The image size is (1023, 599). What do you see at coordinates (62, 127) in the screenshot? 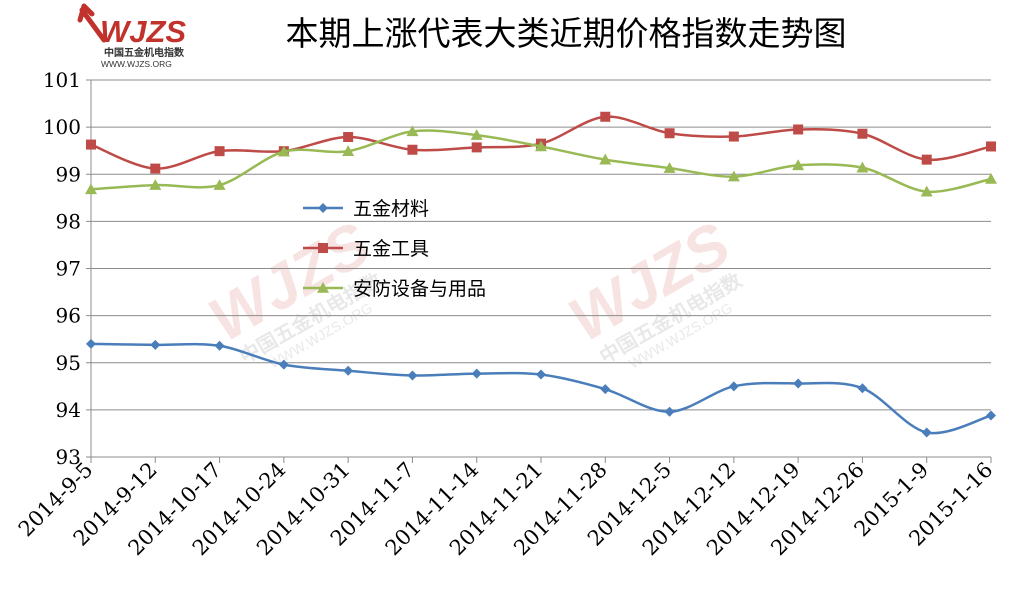
I see `y-tick-label: 100` at bounding box center [62, 127].